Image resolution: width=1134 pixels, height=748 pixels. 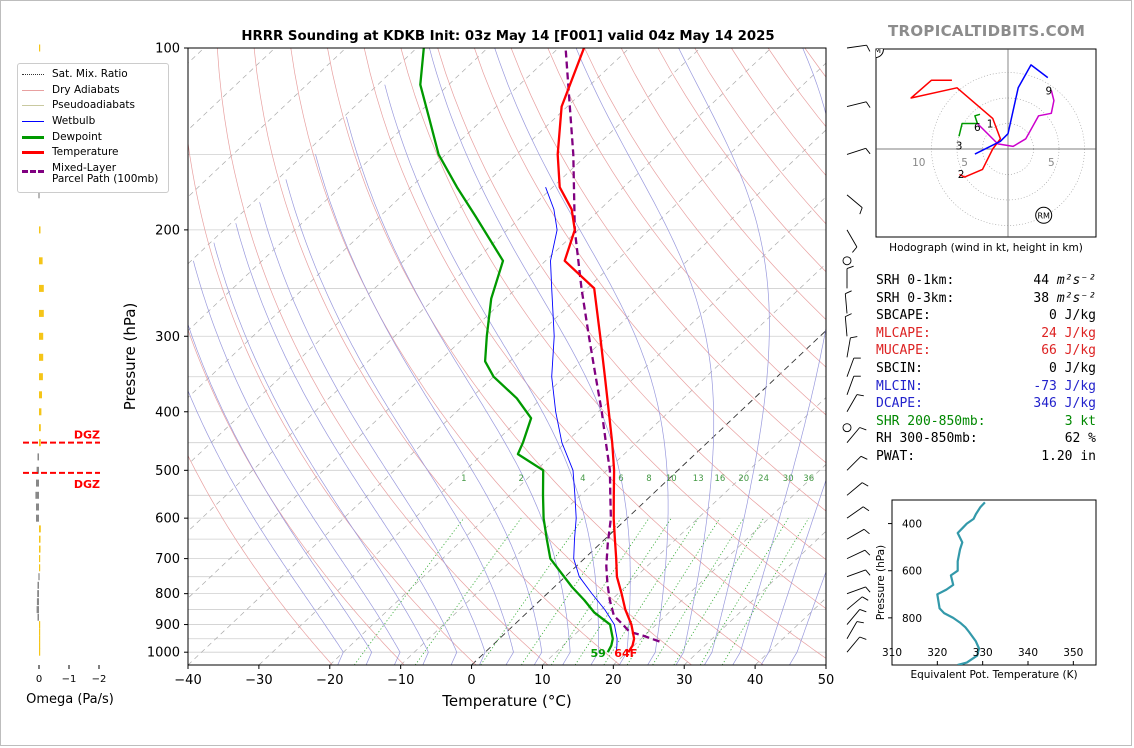 I want to click on index-label: MLCAPE:, so click(x=903, y=333).